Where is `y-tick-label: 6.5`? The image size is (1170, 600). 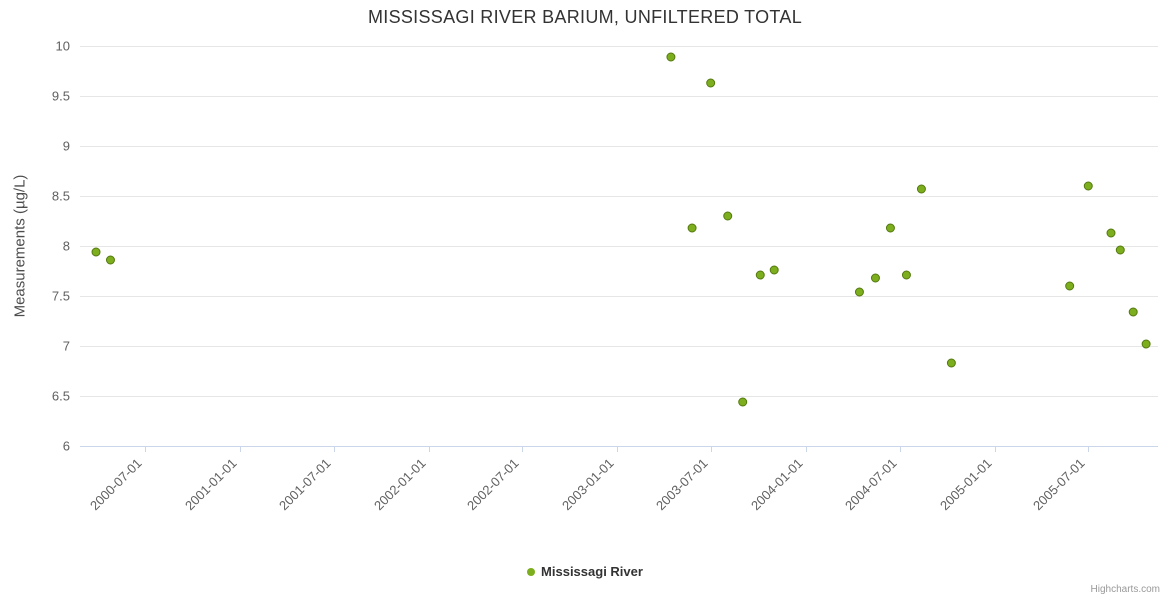
y-tick-label: 6.5 is located at coordinates (61, 396).